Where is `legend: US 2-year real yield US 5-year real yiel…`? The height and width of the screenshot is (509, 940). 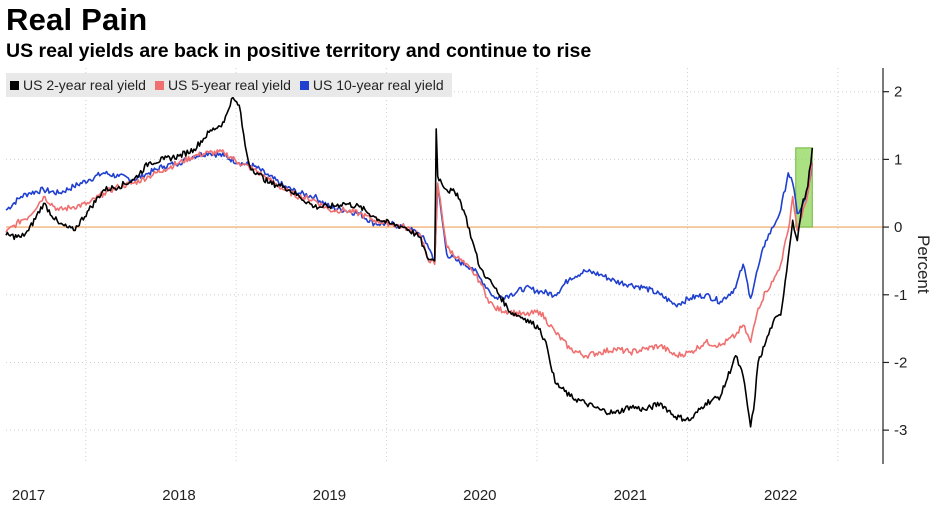 legend: US 2-year real yield US 5-year real yiel… is located at coordinates (229, 85).